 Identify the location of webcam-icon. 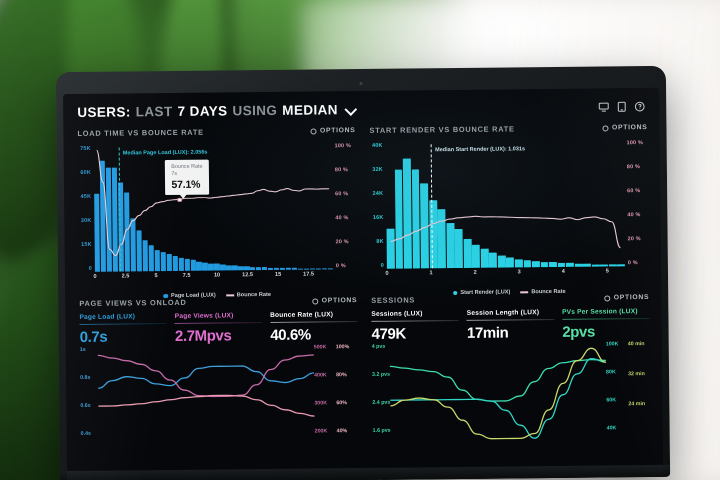
(361, 83).